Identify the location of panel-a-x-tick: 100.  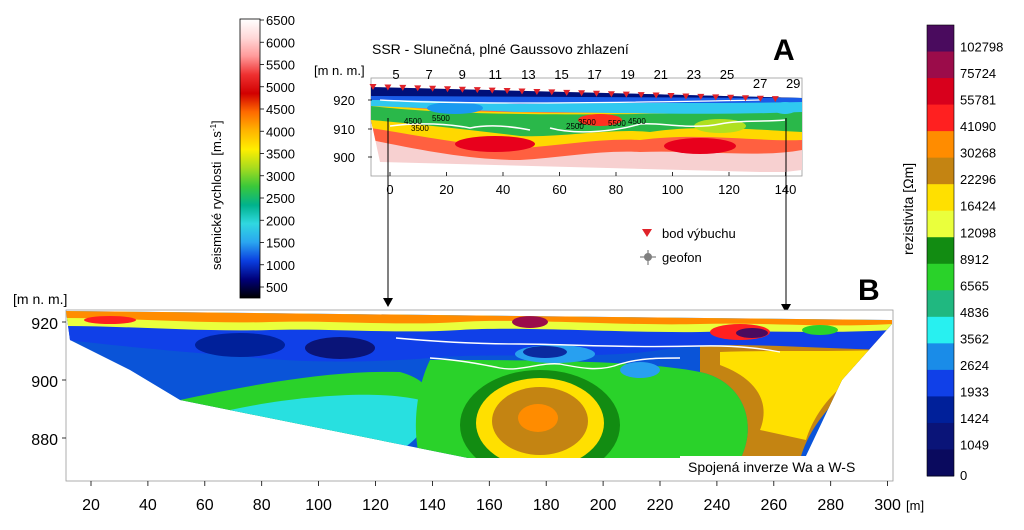
(673, 189).